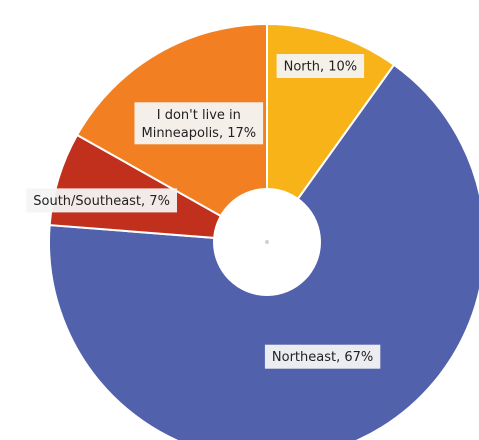 The width and height of the screenshot is (479, 440). I want to click on label-i-don-t-live-in-minneapolis: I don't live in Minneapolis, 17%, so click(199, 123).